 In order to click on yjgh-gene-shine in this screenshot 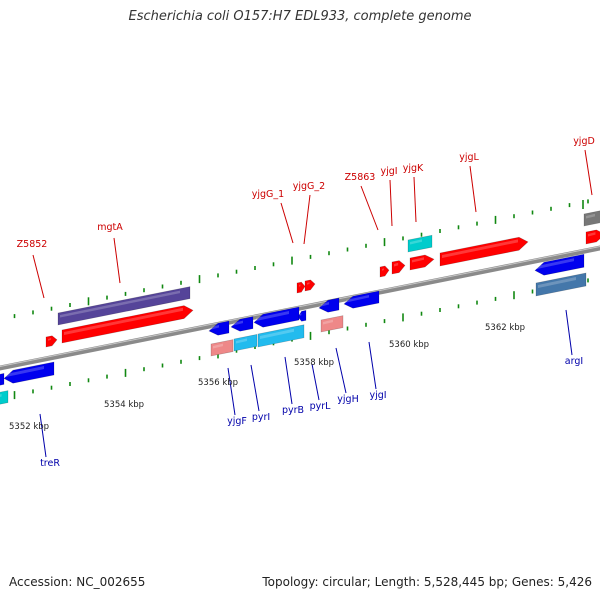, I will do `click(325, 304)`.